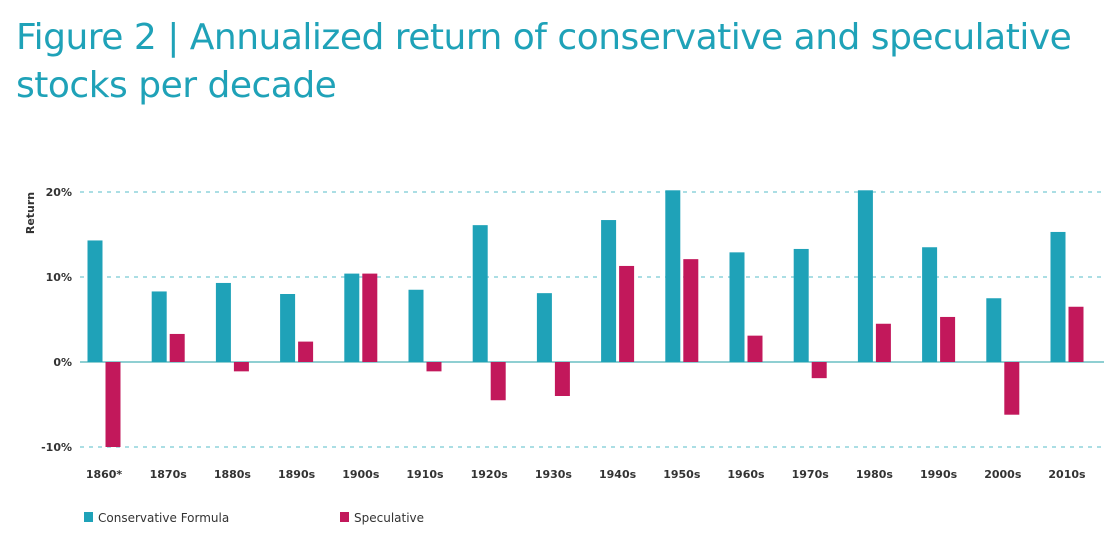  What do you see at coordinates (609, 291) in the screenshot?
I see `bar-conservative-1940s` at bounding box center [609, 291].